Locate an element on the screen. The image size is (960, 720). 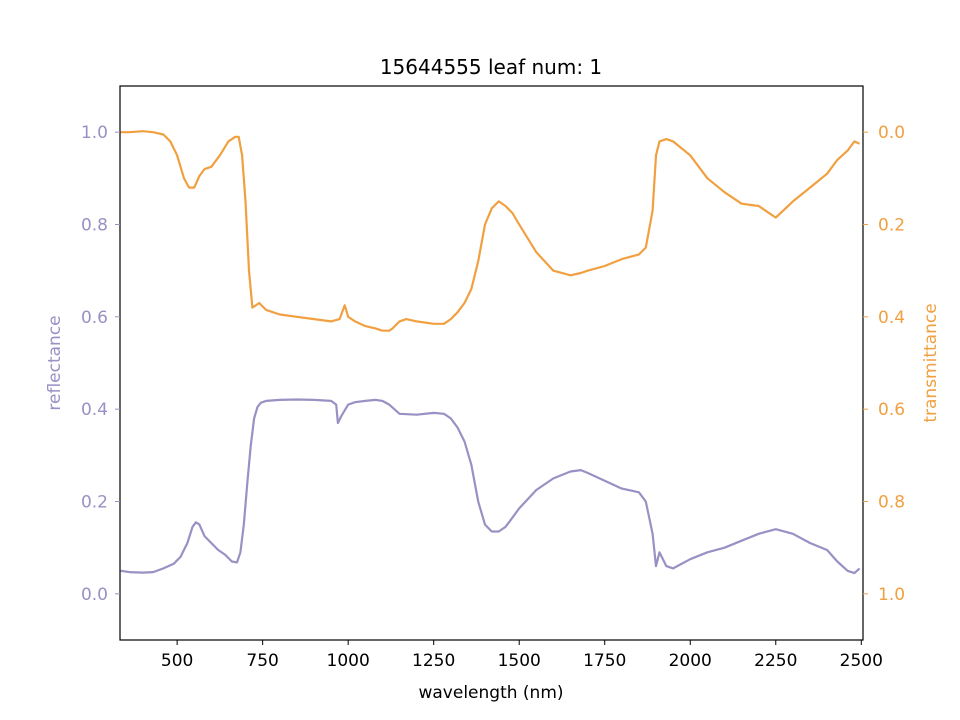
y-right-tick-label: 1.0 is located at coordinates (891, 595).